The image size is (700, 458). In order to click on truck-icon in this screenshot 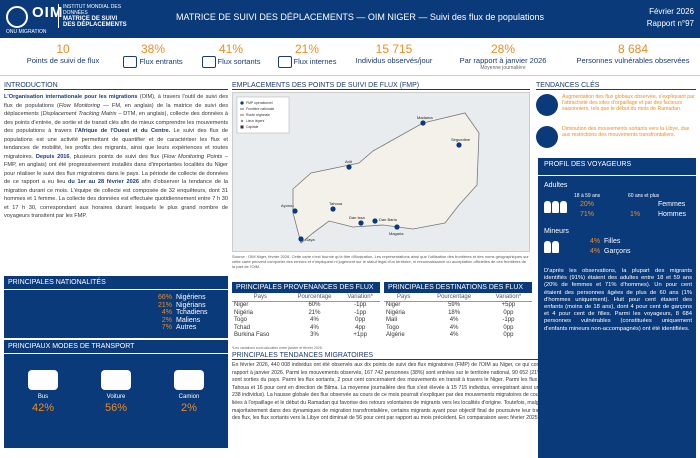, I will do `click(189, 380)`.